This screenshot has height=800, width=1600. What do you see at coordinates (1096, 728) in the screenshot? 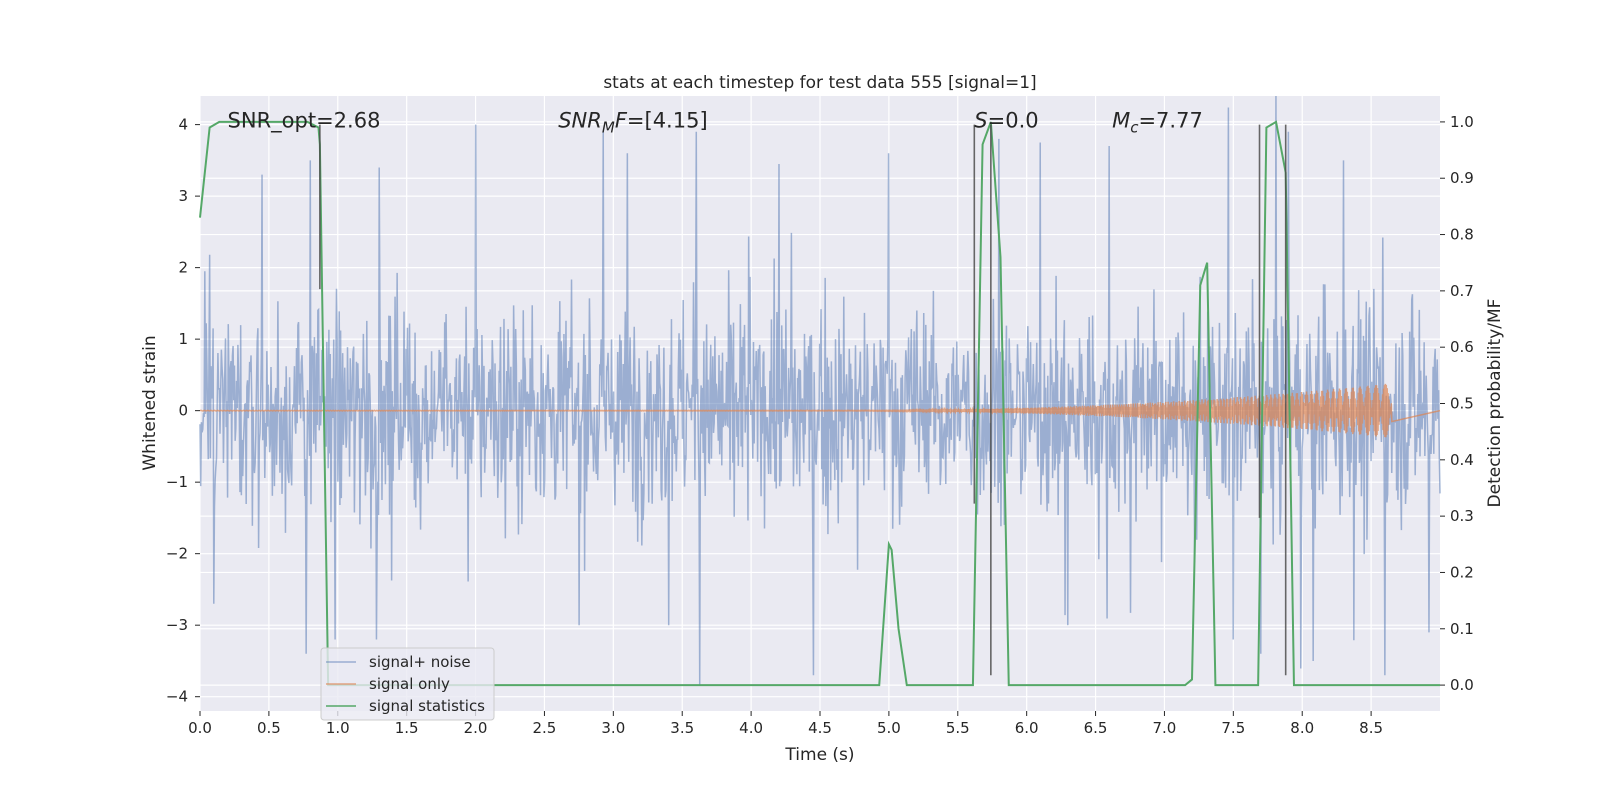
I see `x-tick-label-13: 6.5` at bounding box center [1096, 728].